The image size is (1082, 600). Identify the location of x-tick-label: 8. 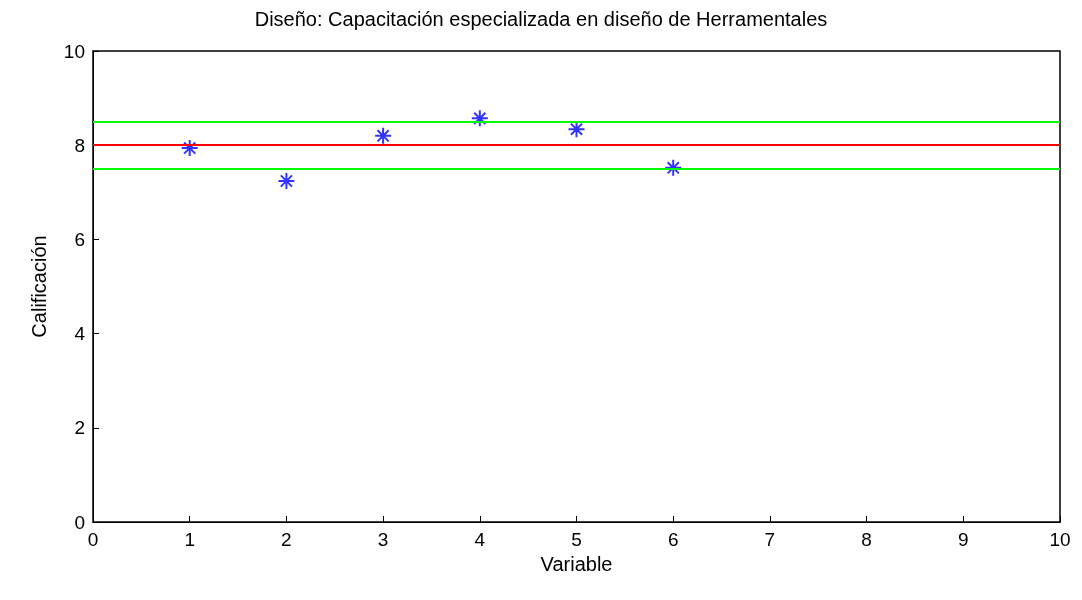
(866, 539).